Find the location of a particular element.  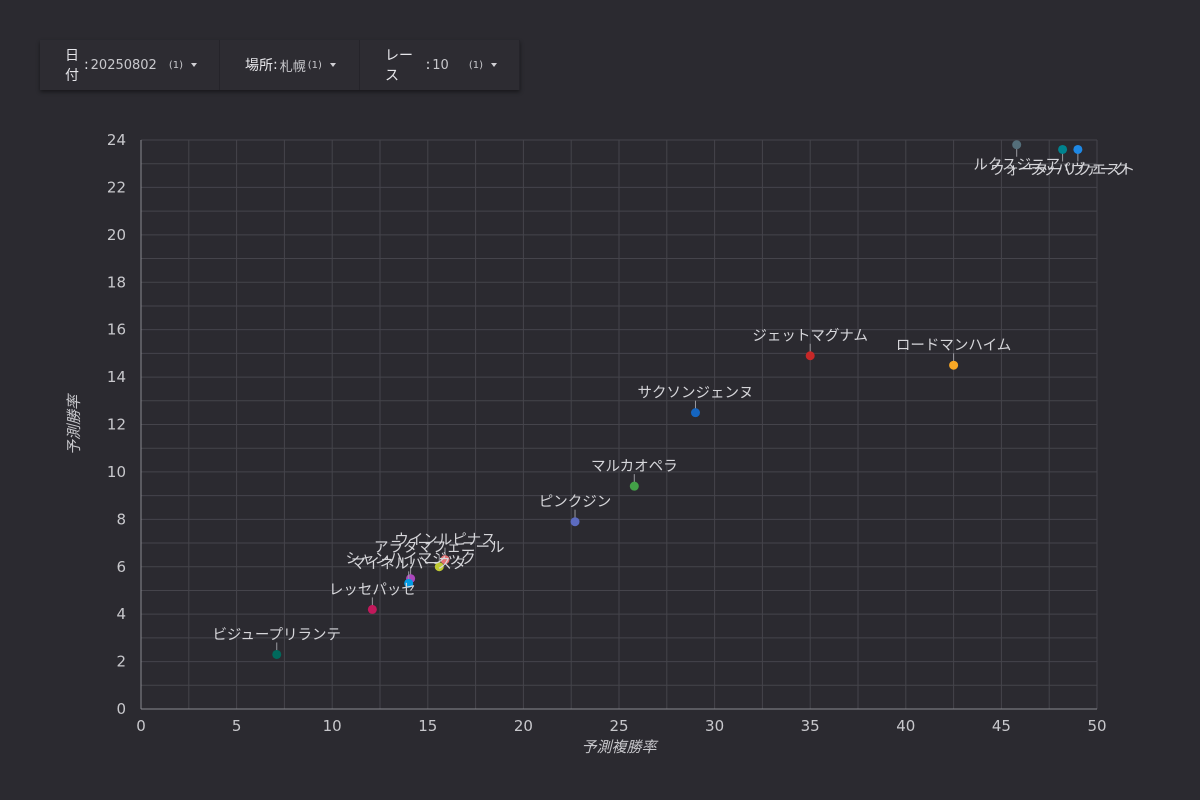

date-filter-colon: : is located at coordinates (86, 65).